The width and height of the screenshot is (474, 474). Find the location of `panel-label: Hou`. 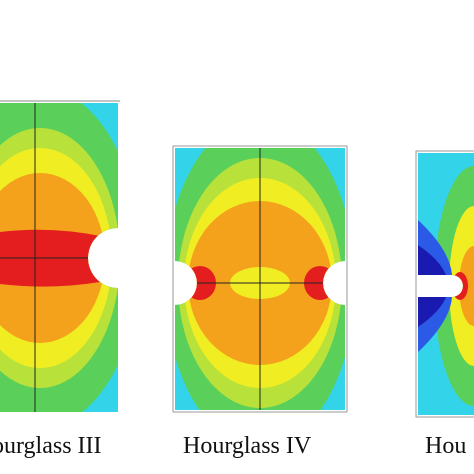

panel-label: Hou is located at coordinates (445, 446).